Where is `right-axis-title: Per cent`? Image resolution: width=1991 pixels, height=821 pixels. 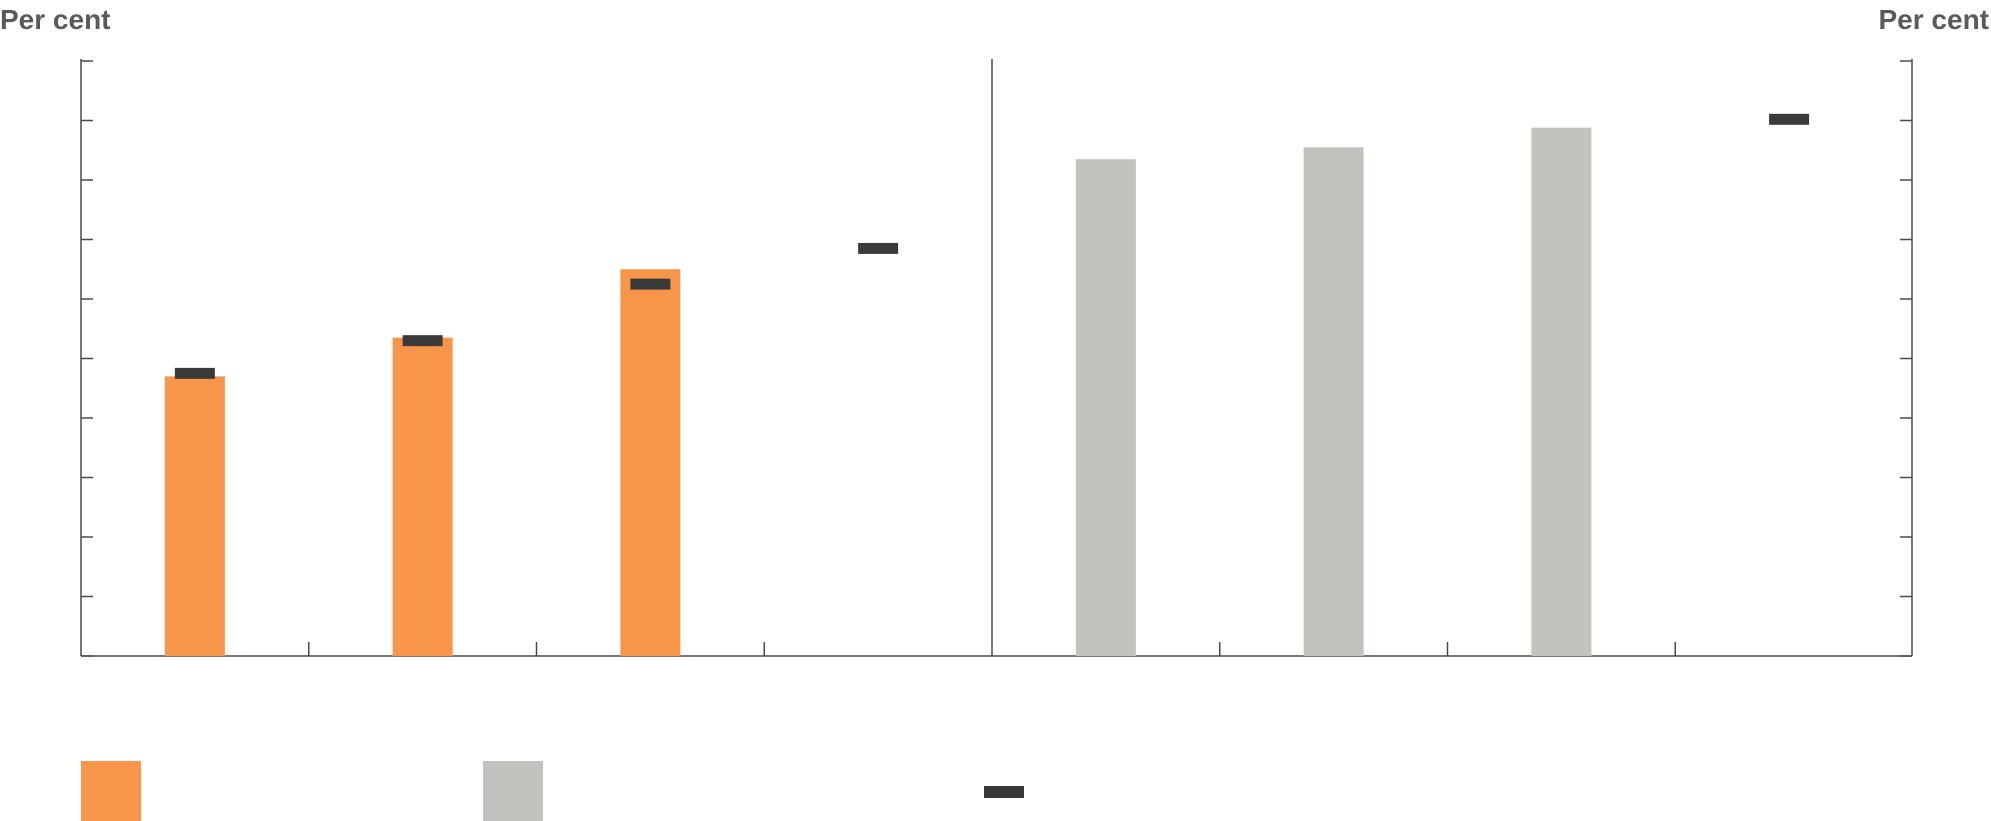 right-axis-title: Per cent is located at coordinates (1934, 19).